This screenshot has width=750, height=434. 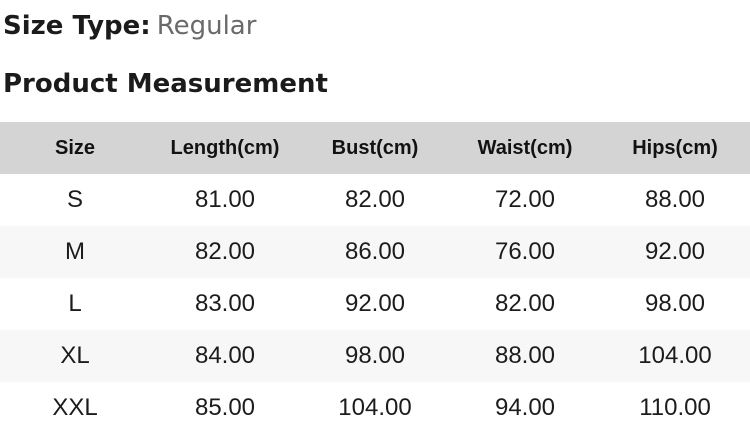 What do you see at coordinates (75, 355) in the screenshot?
I see `cell-size: XL` at bounding box center [75, 355].